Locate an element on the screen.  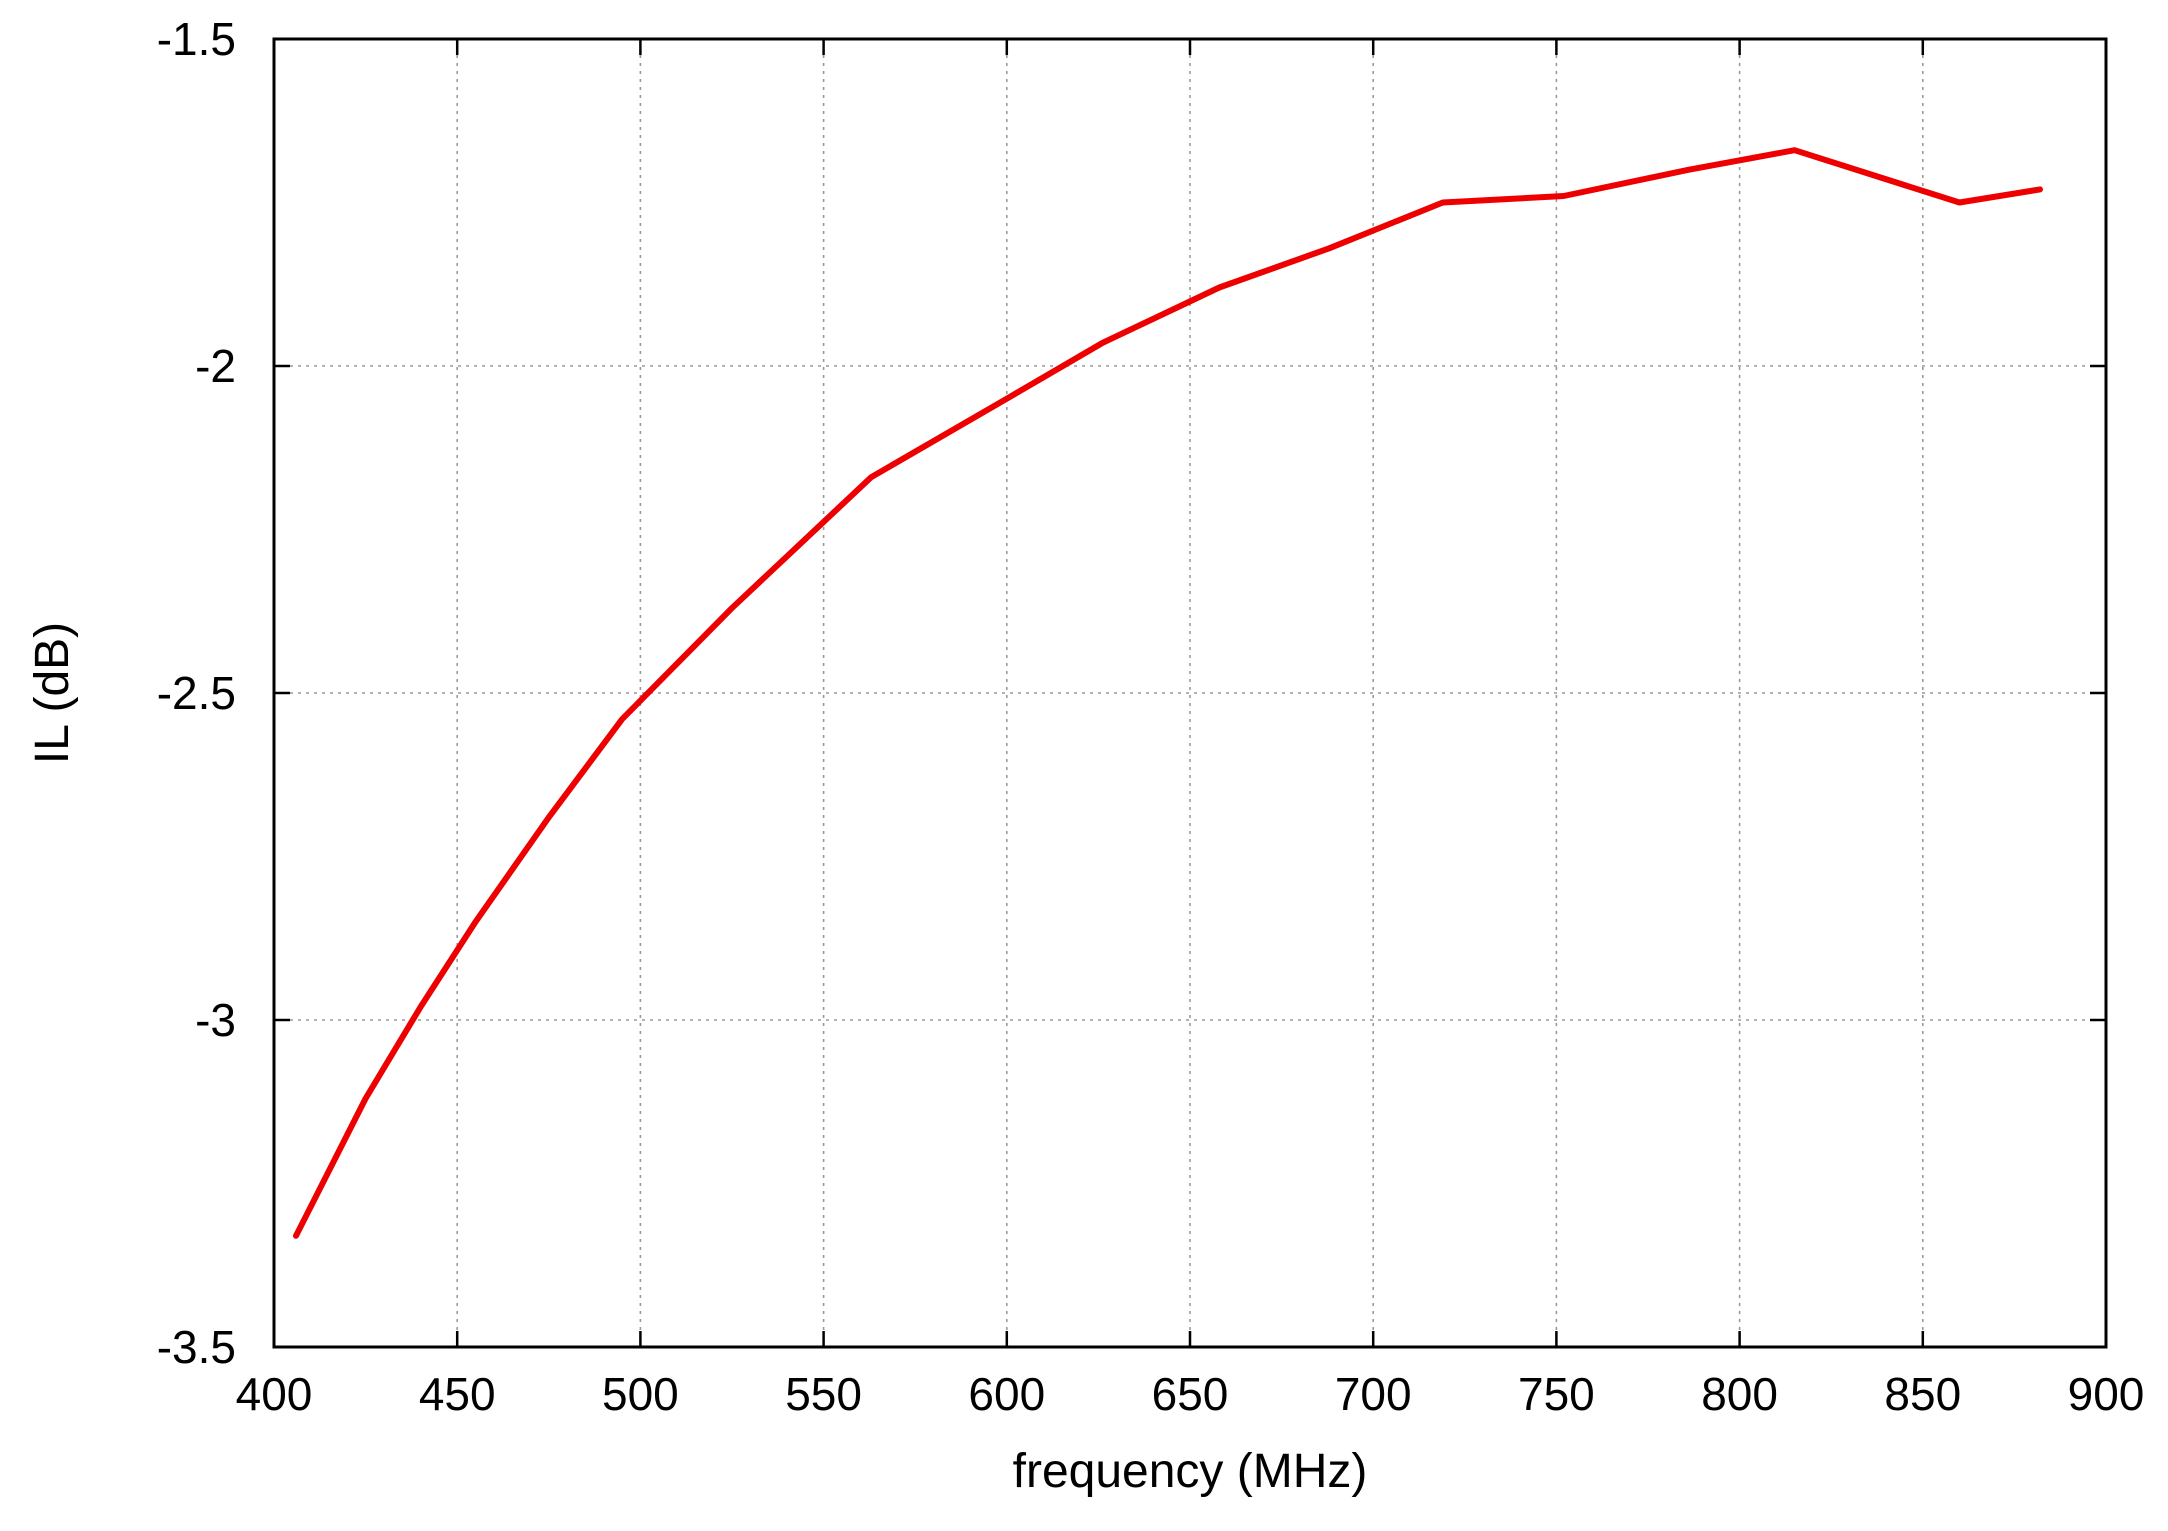
x-tick-label: 400 is located at coordinates (274, 1394).